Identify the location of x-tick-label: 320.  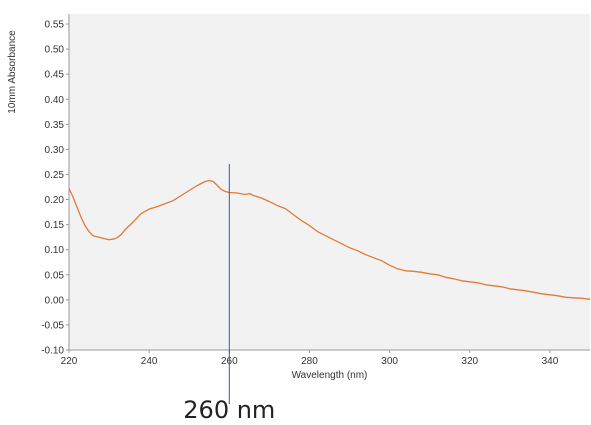
(469, 361).